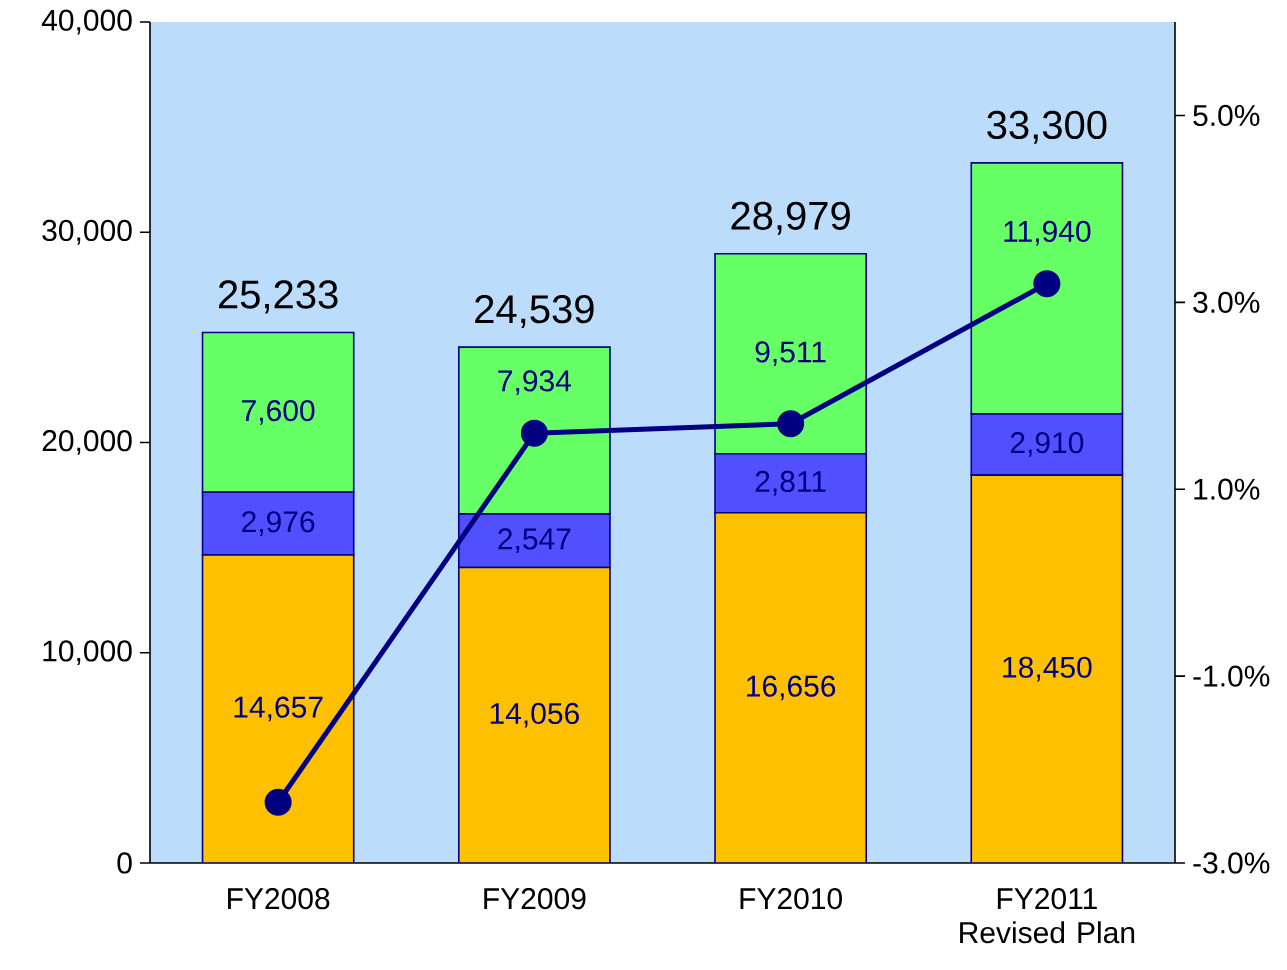 The image size is (1287, 970). Describe the element at coordinates (1047, 669) in the screenshot. I see `data-label: 18,450` at that location.